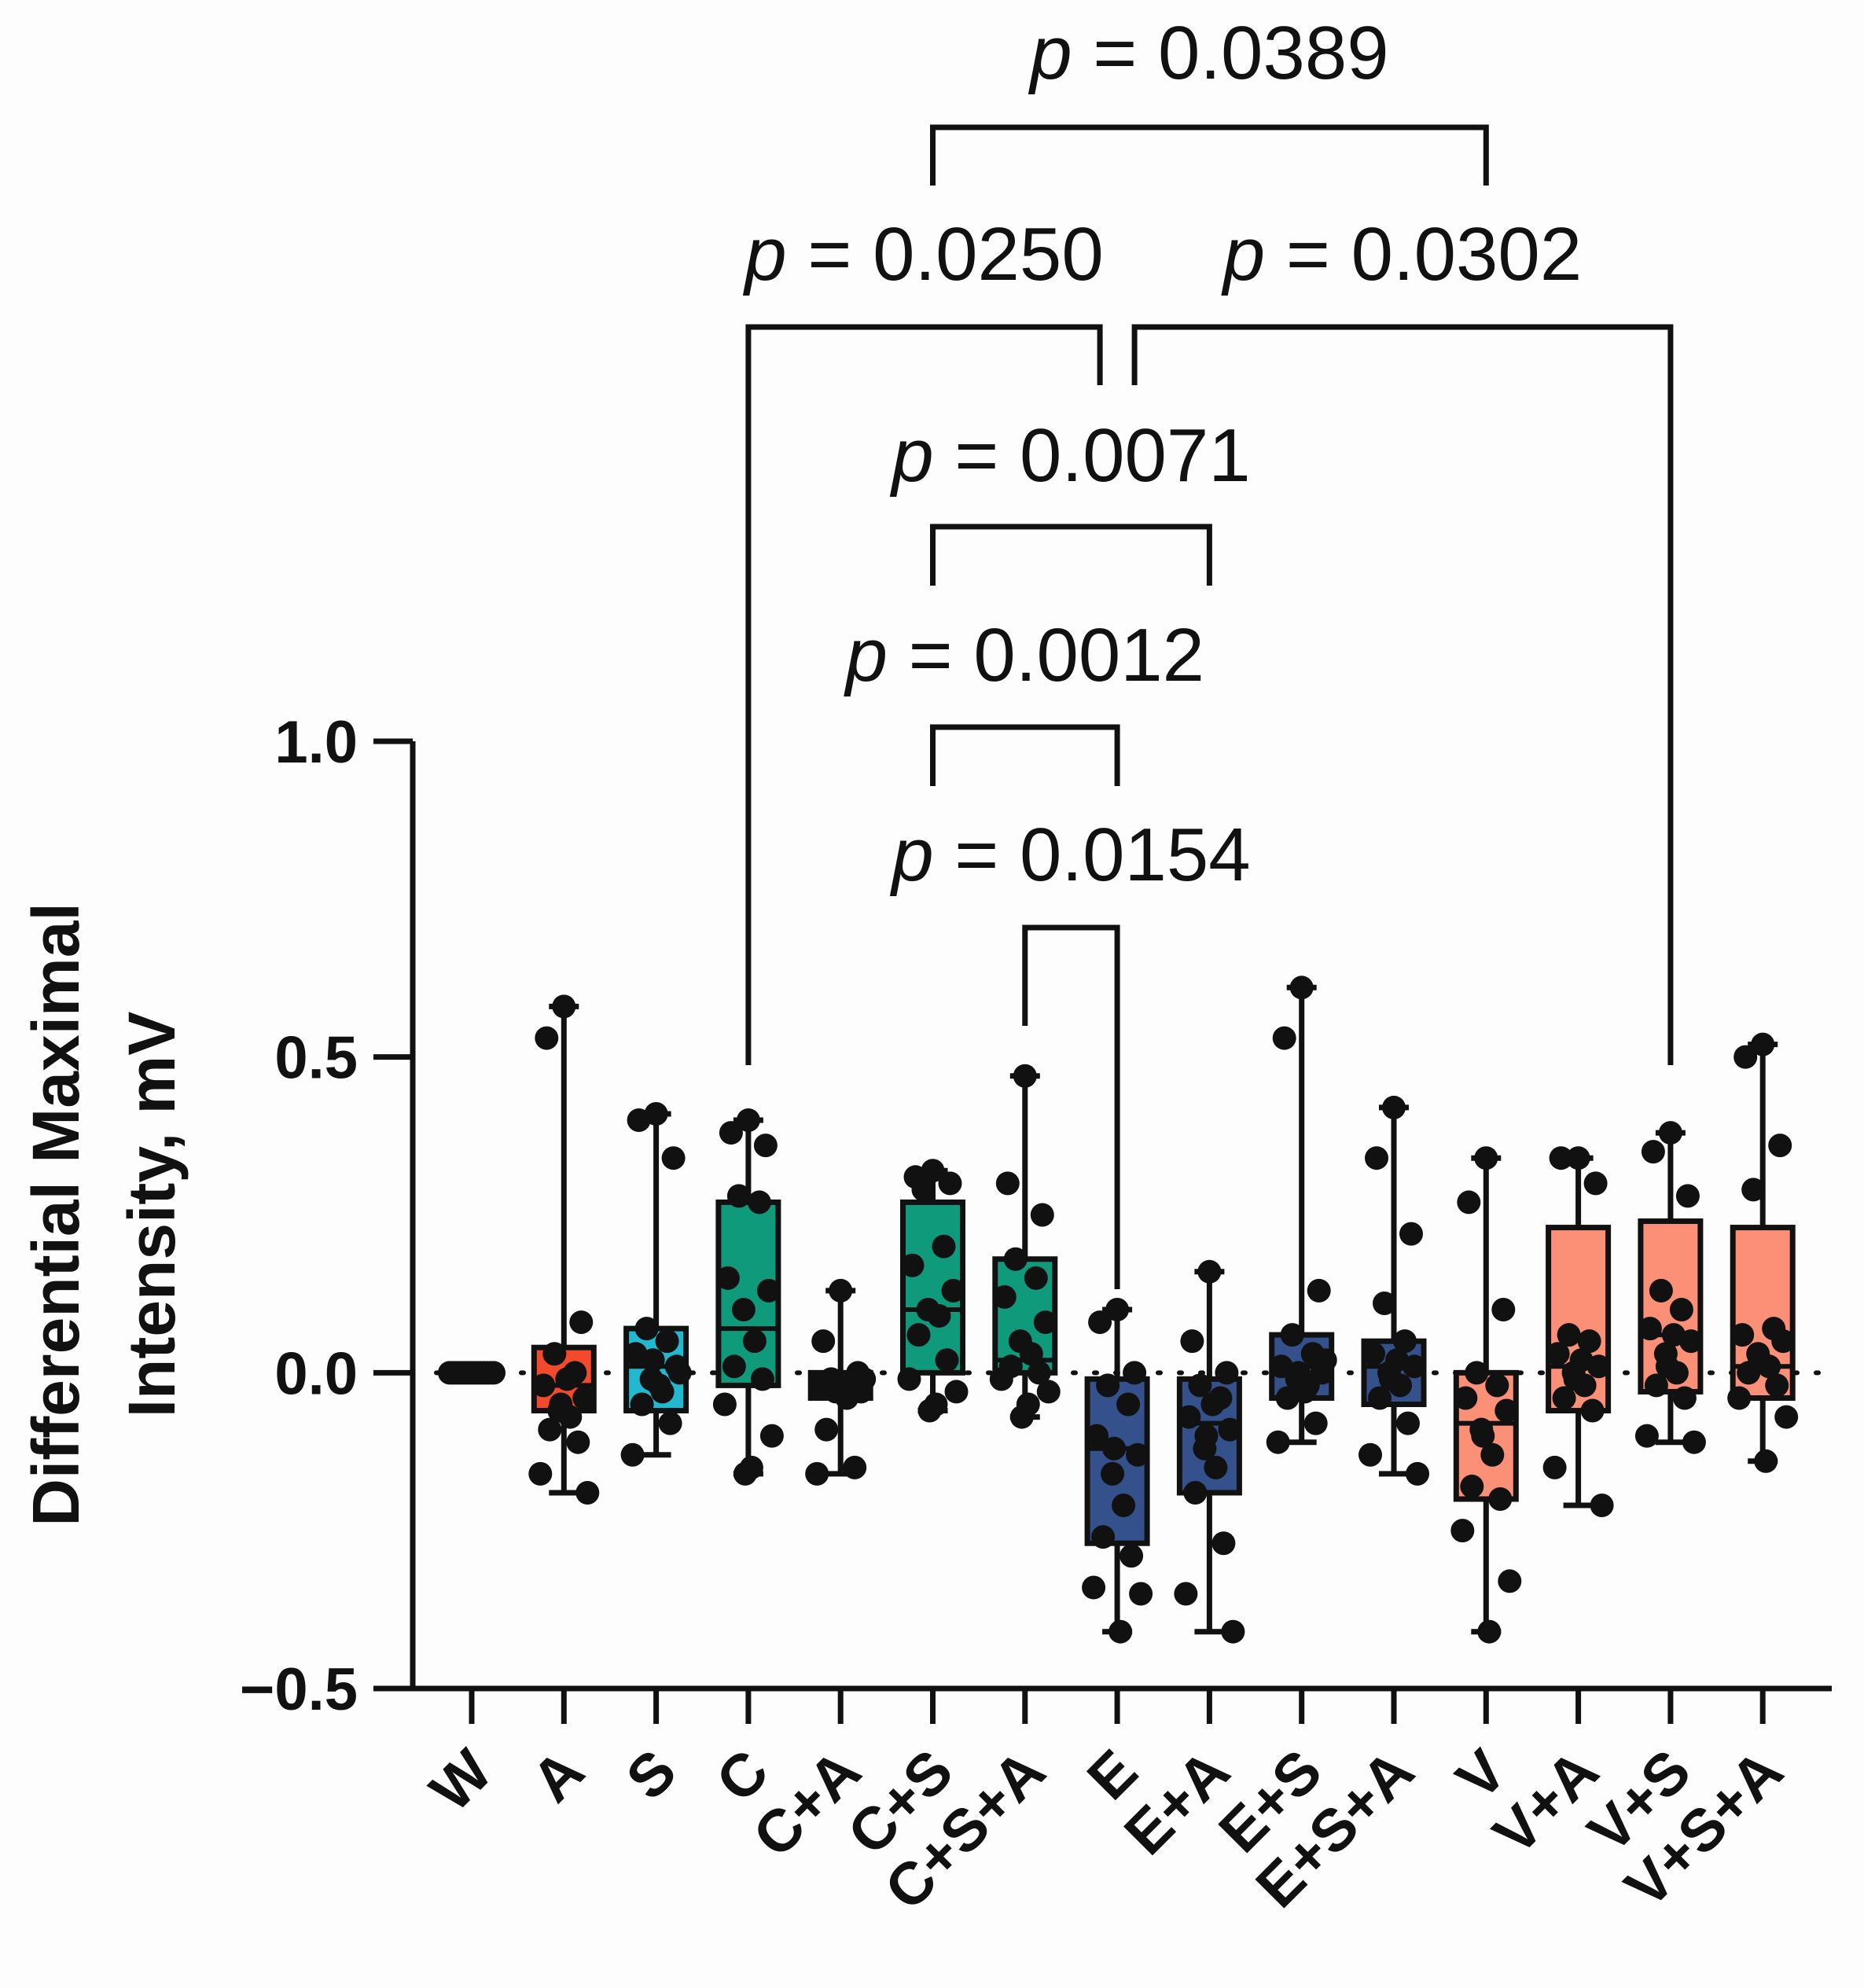  Describe the element at coordinates (922, 254) in the screenshot. I see `p-value-label: p = 0.0250` at that location.